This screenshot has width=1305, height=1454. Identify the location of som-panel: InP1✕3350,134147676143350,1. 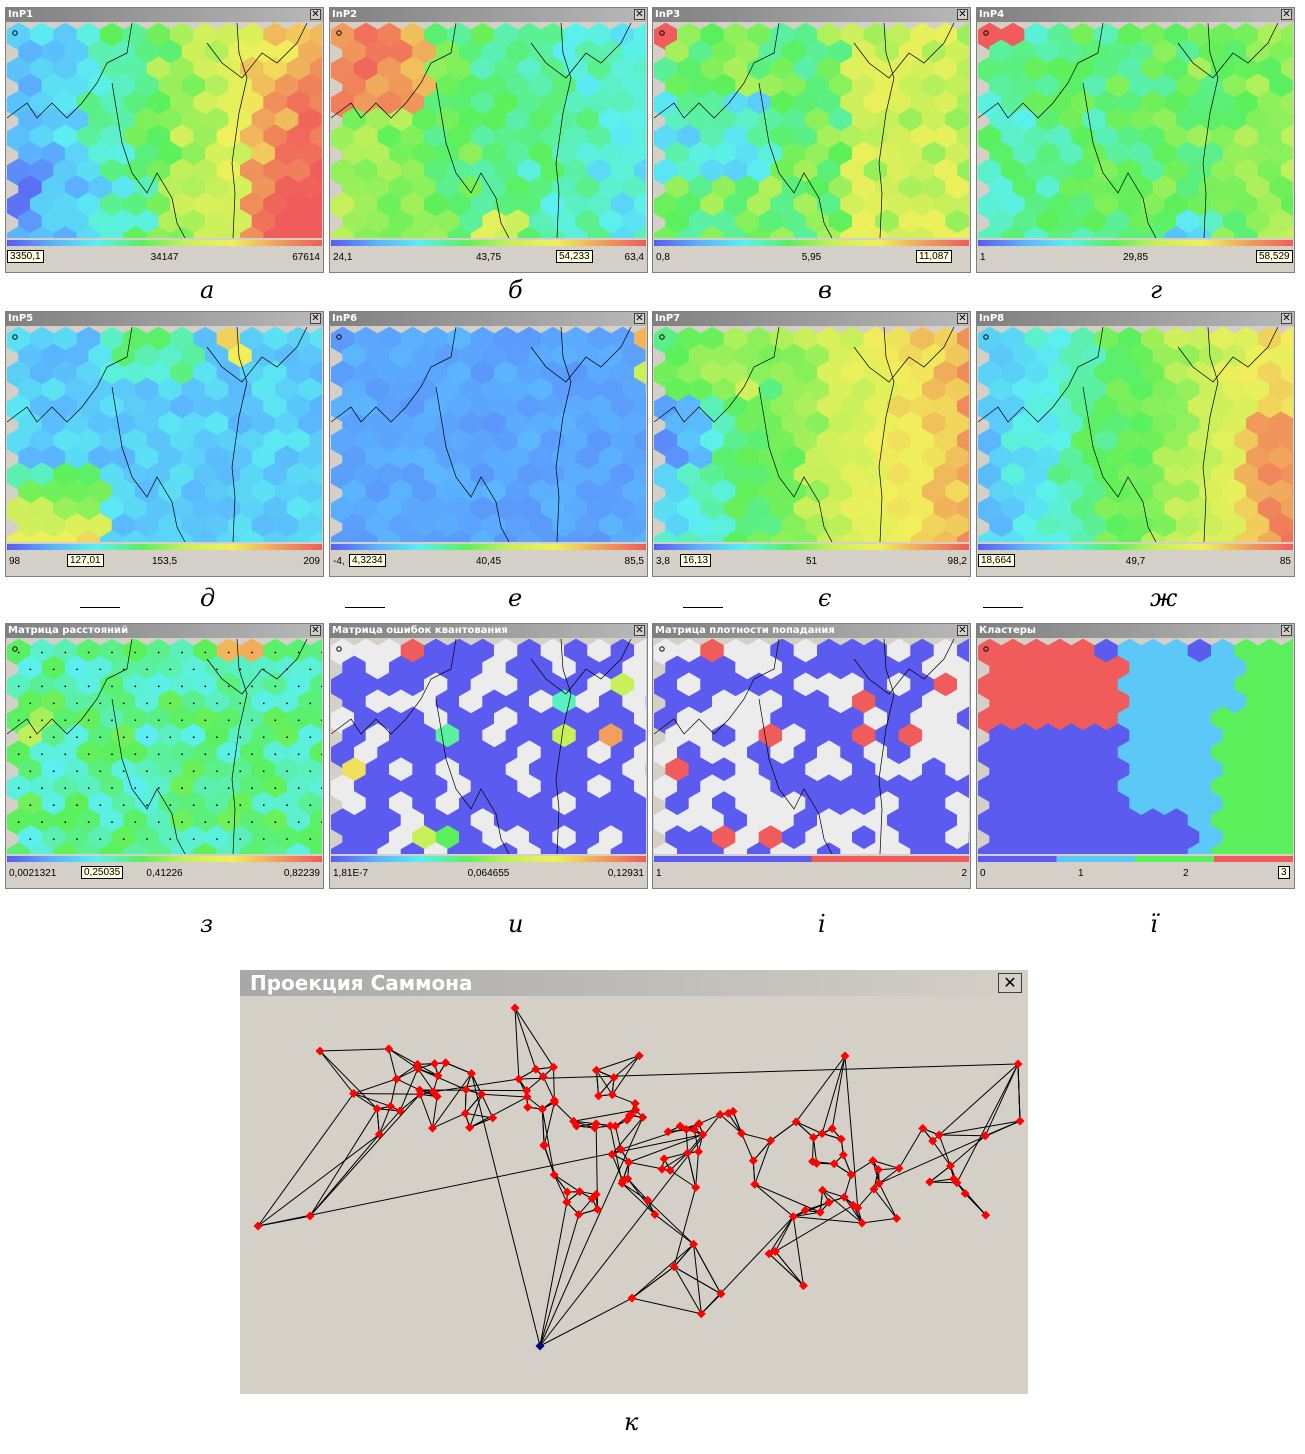
(164, 140).